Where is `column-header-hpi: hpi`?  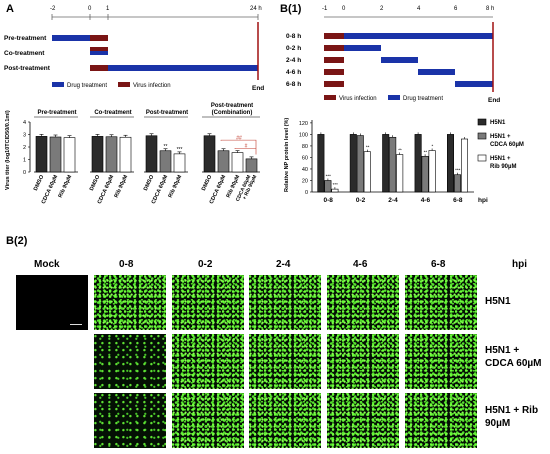
column-header-hpi: hpi is located at coordinates (519, 264).